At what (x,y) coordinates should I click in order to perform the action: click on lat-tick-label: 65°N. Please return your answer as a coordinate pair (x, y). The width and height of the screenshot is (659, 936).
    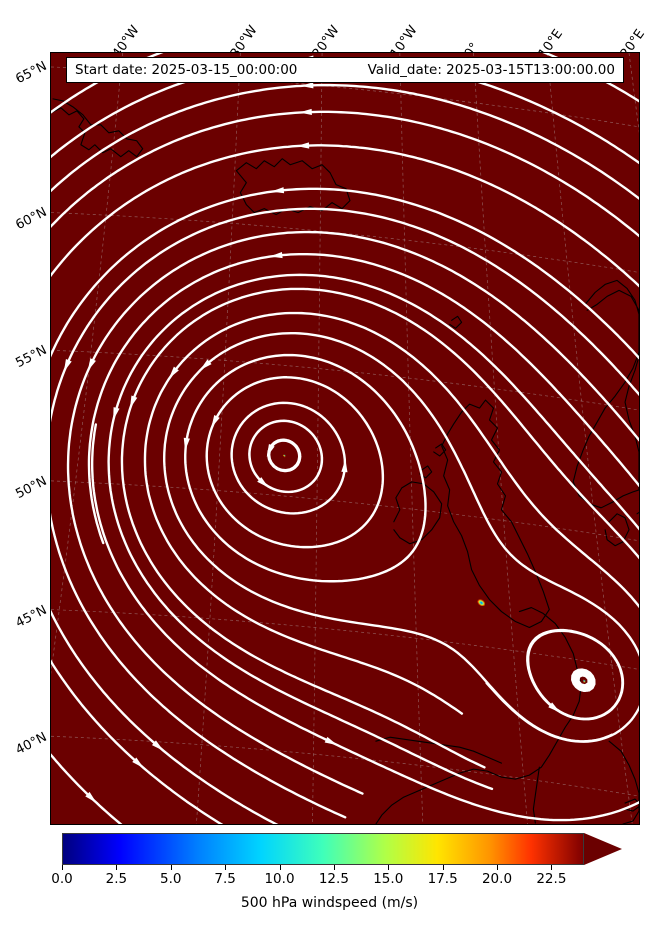
    Looking at the image, I should click on (31, 73).